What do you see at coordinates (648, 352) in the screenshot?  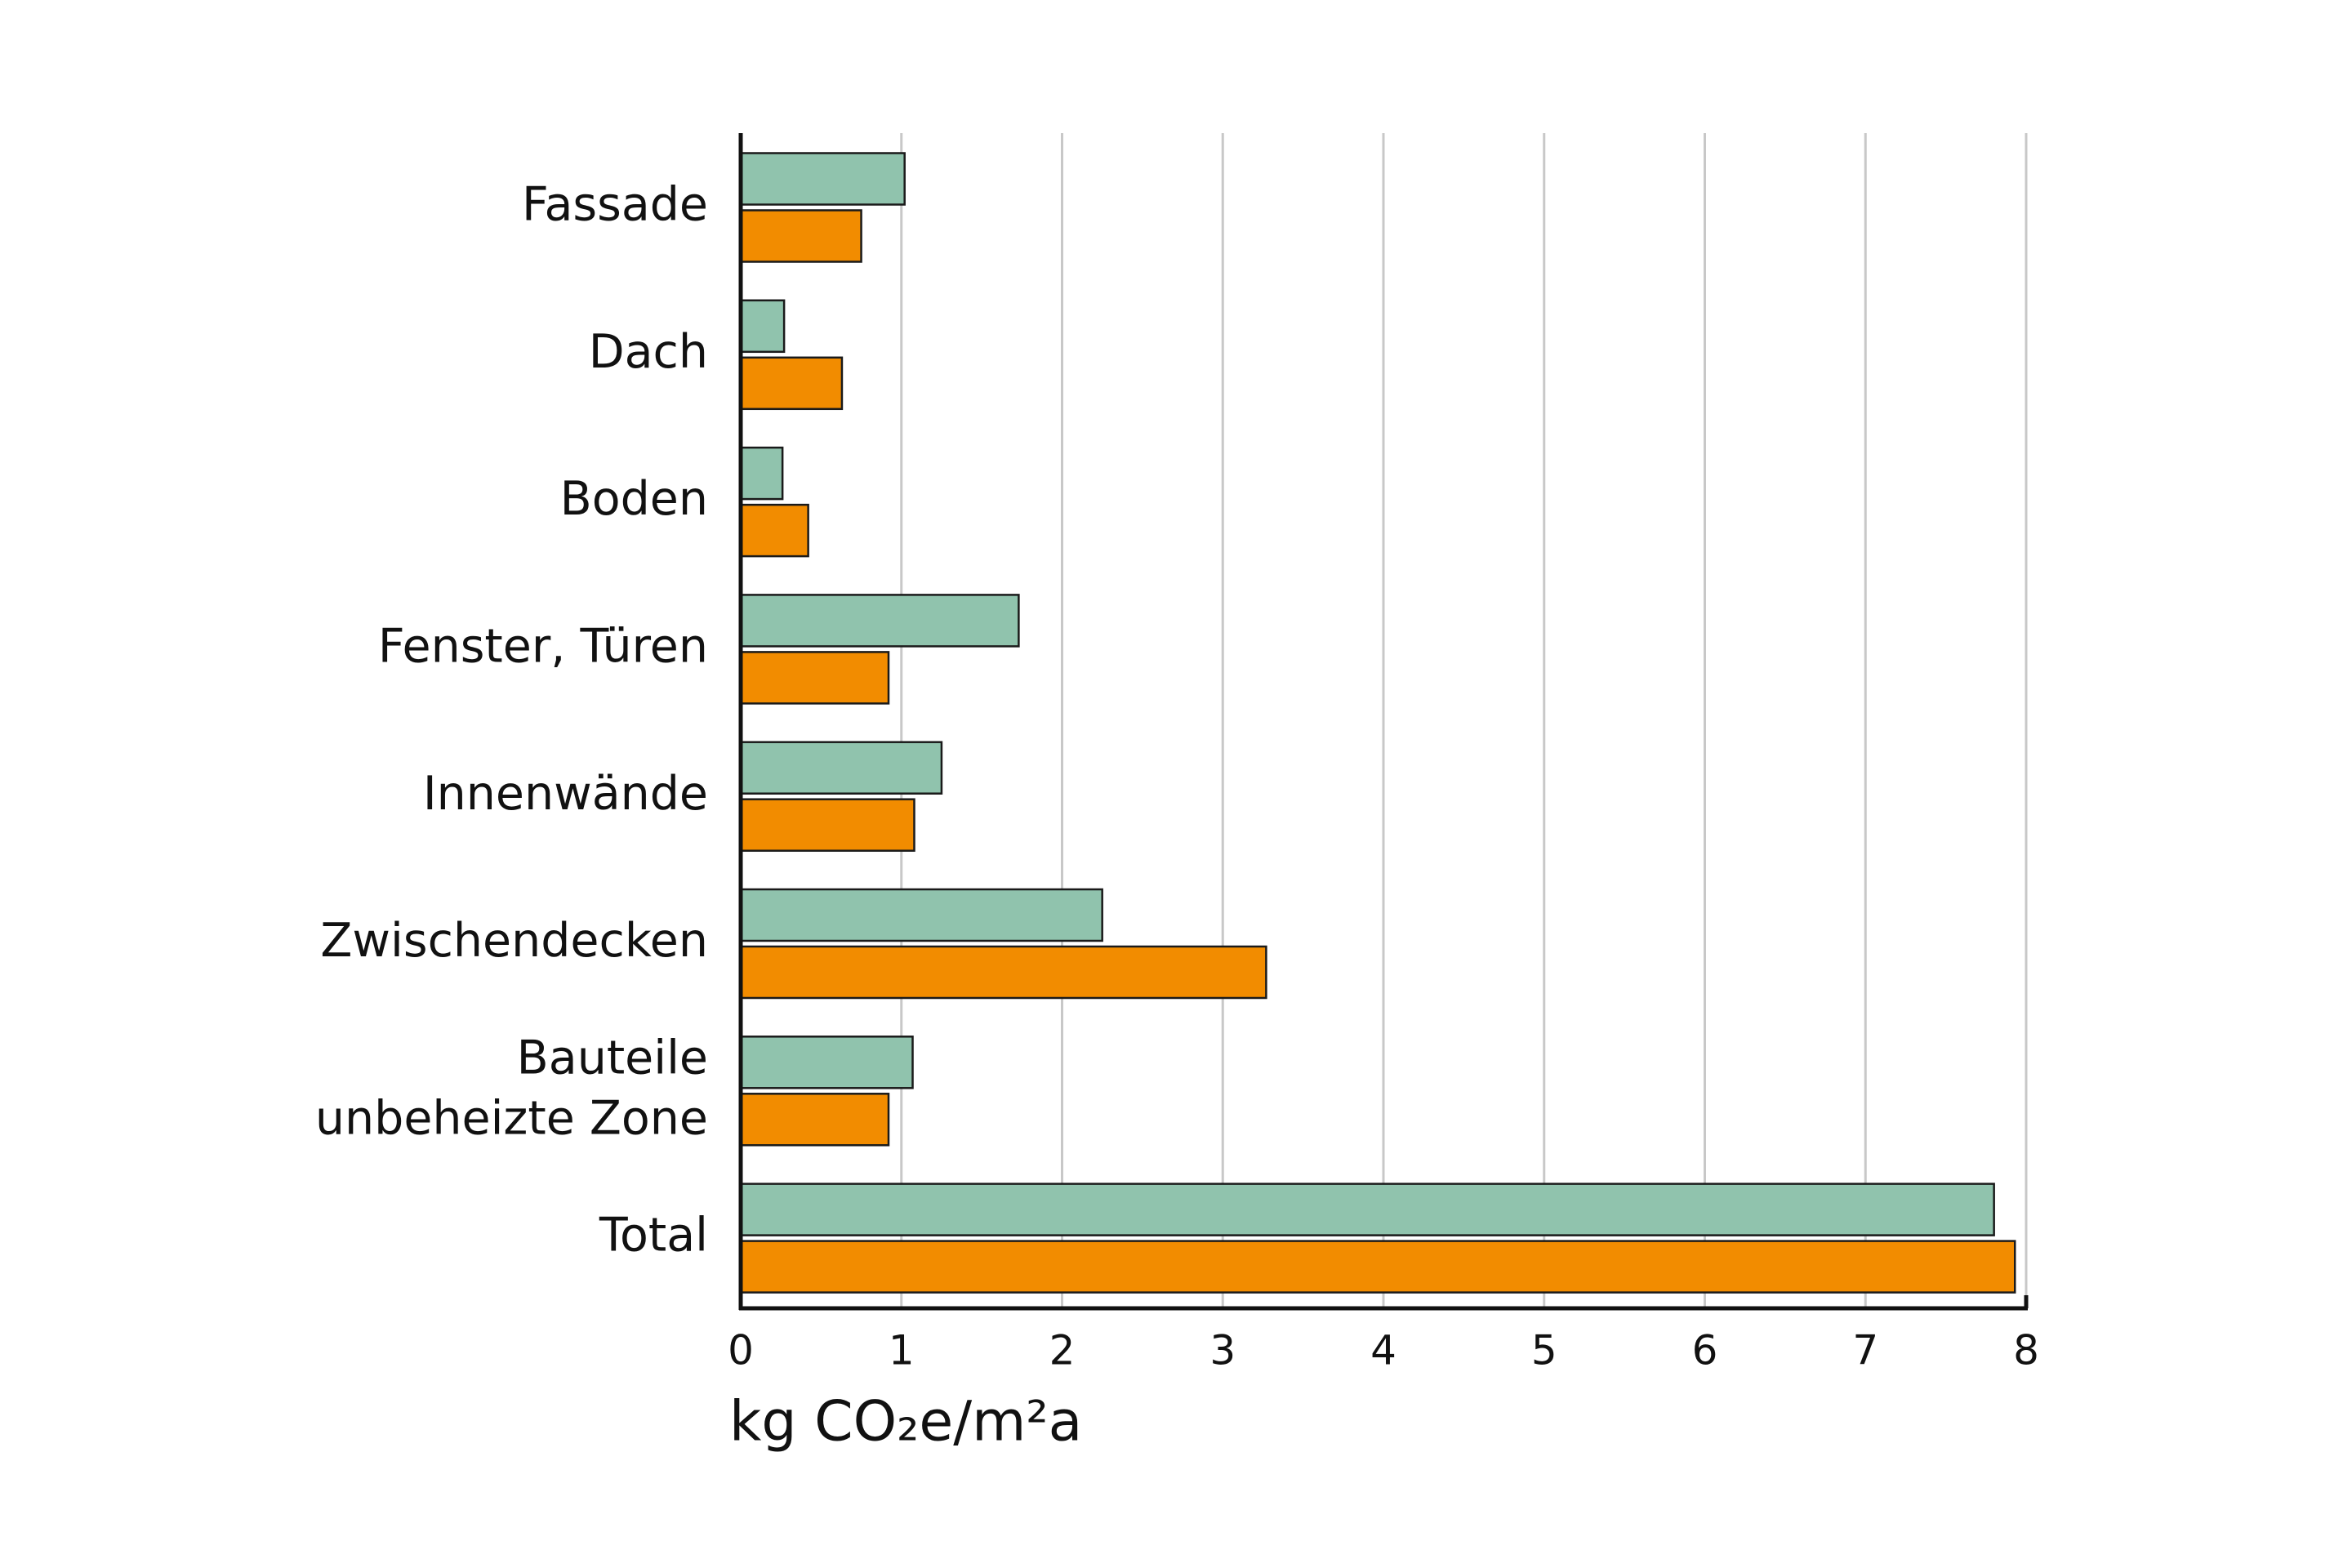 I see `y-tick-label: Dach` at bounding box center [648, 352].